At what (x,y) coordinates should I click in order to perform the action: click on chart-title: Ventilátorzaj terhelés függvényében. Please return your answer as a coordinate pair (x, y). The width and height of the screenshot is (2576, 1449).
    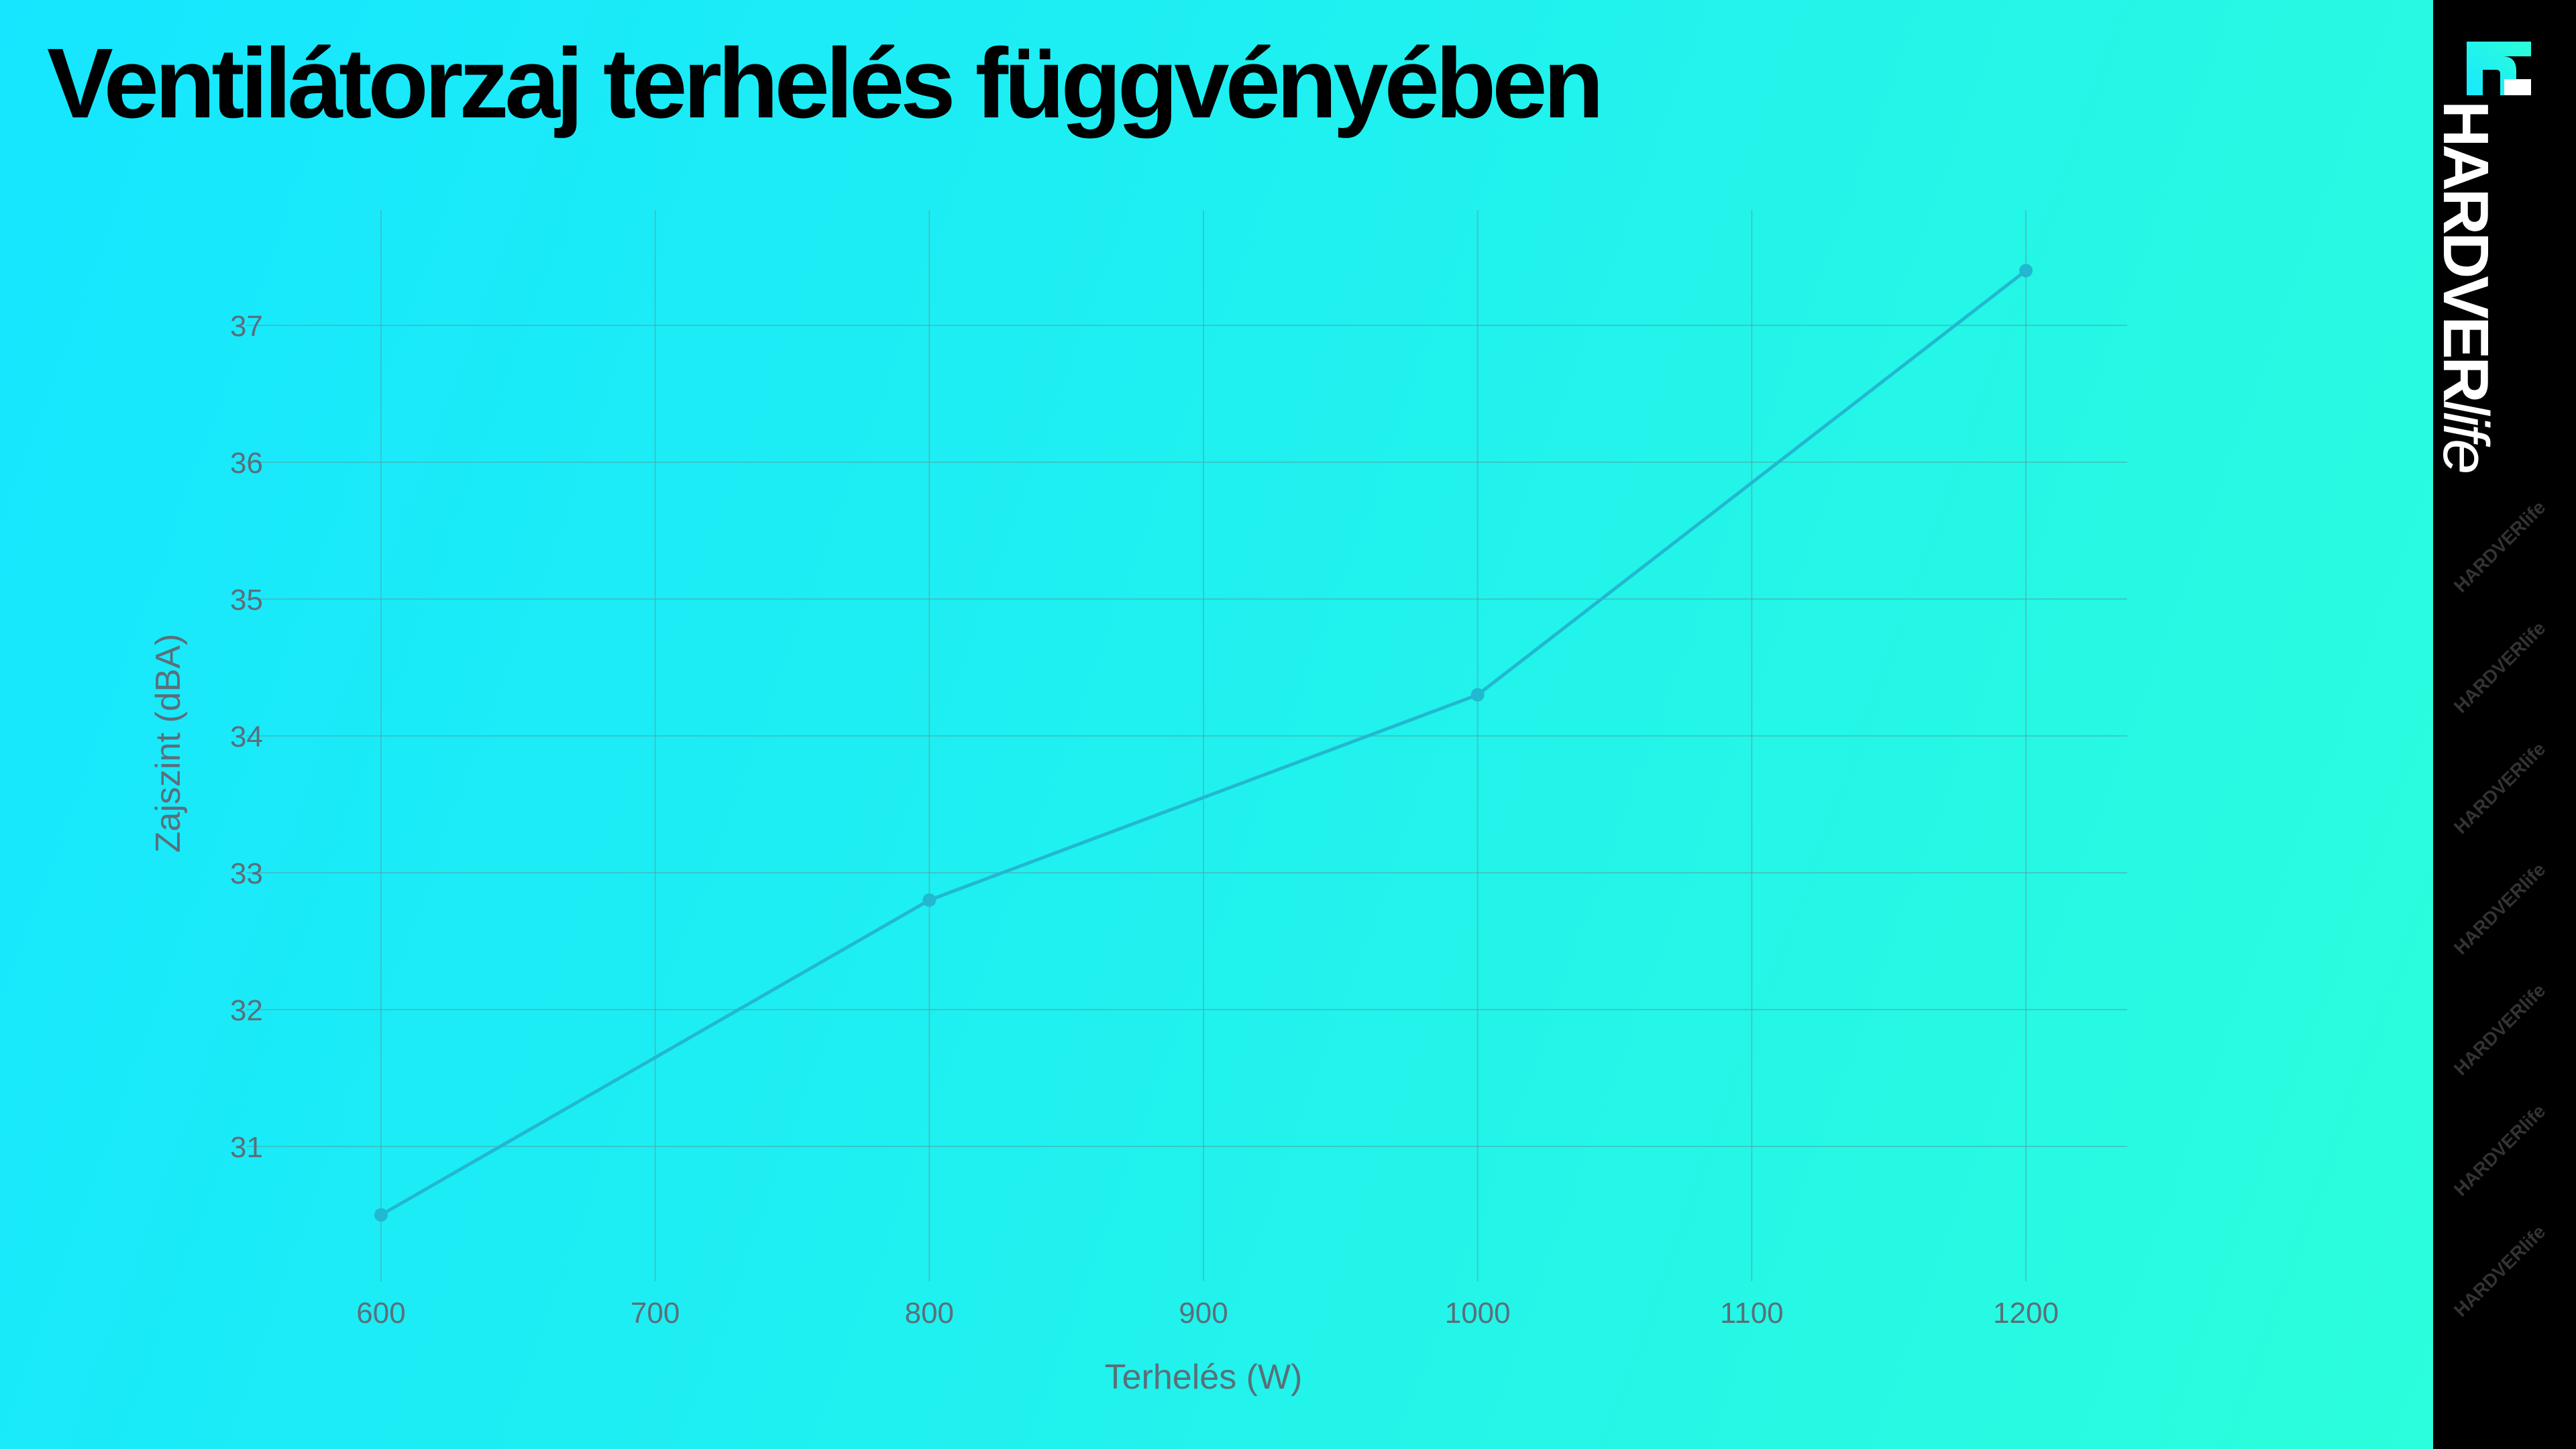
    Looking at the image, I should click on (825, 83).